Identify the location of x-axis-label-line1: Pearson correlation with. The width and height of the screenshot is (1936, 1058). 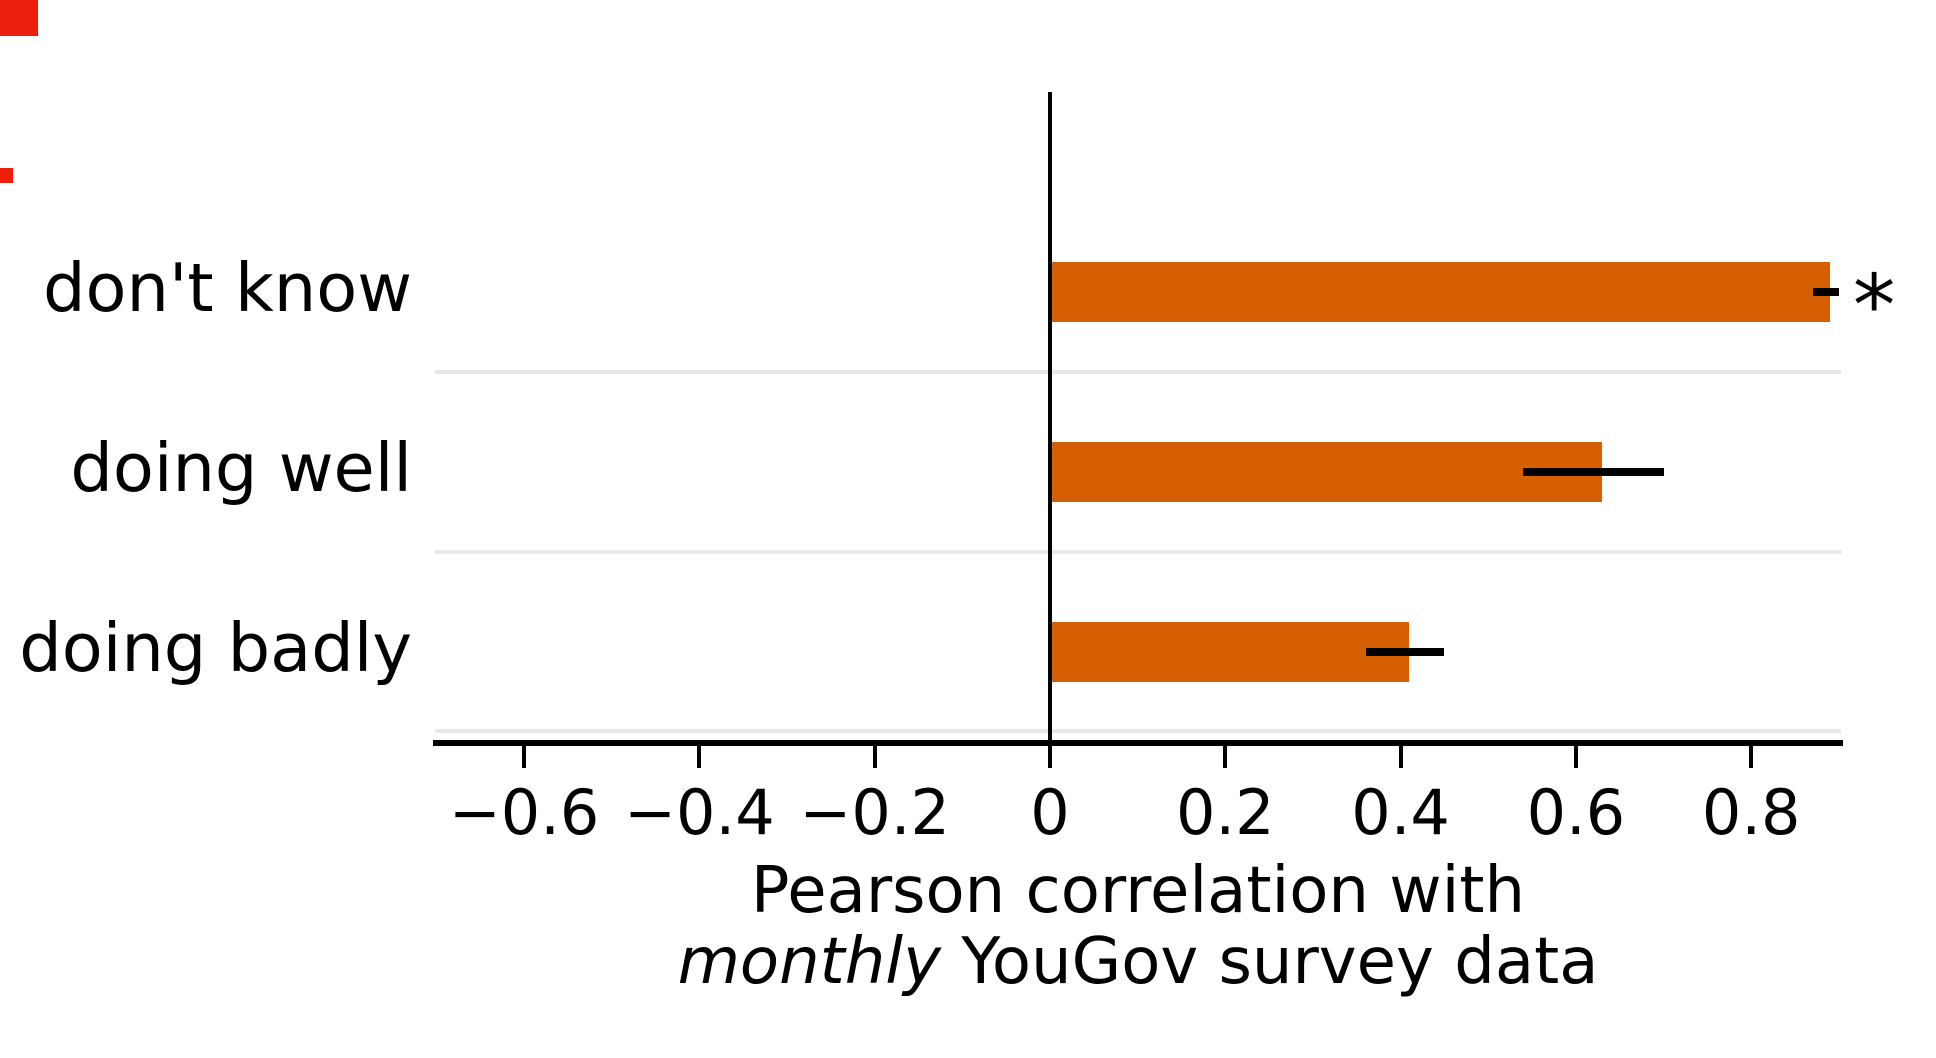
(1138, 891).